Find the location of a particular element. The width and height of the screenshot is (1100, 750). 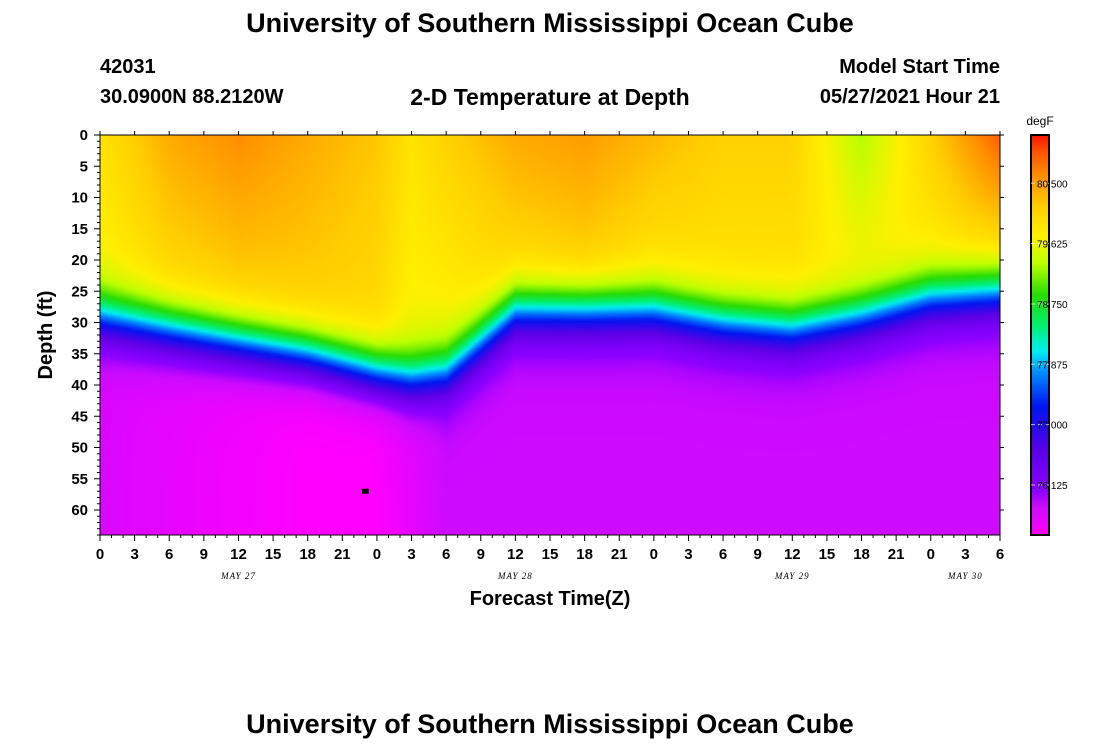

colorbar-tick-label: 79.625 is located at coordinates (1052, 245).